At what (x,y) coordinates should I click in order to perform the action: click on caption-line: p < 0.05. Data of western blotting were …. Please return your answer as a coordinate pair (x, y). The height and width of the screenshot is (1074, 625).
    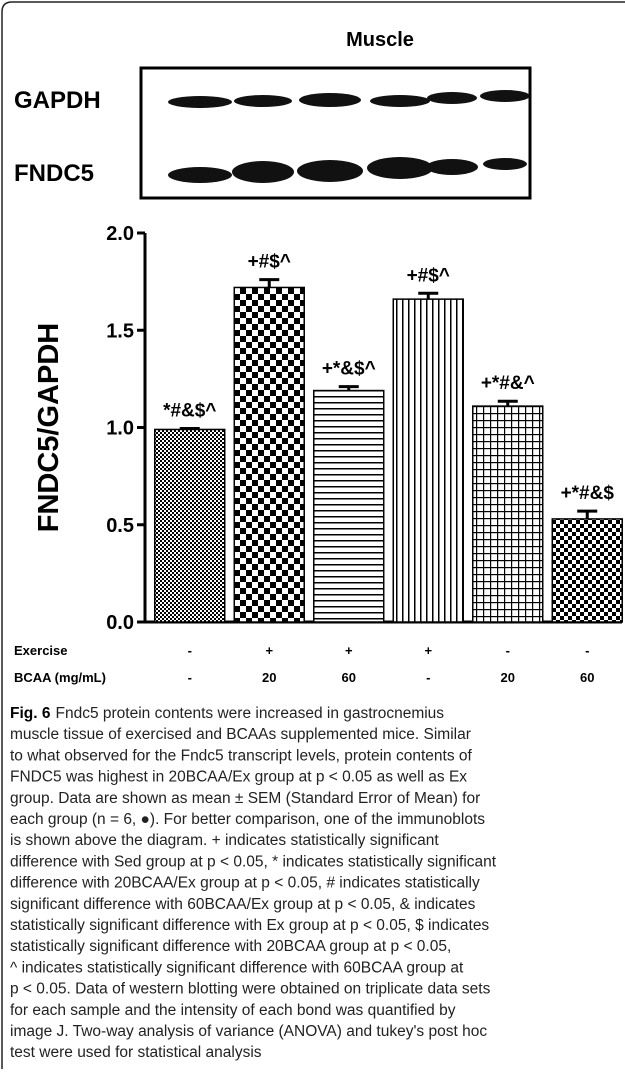
    Looking at the image, I should click on (250, 989).